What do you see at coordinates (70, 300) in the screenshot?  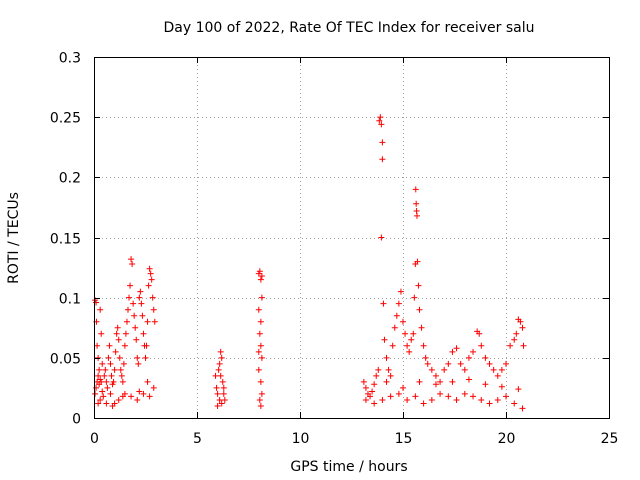 I see `y-tick-label: 0.1` at bounding box center [70, 300].